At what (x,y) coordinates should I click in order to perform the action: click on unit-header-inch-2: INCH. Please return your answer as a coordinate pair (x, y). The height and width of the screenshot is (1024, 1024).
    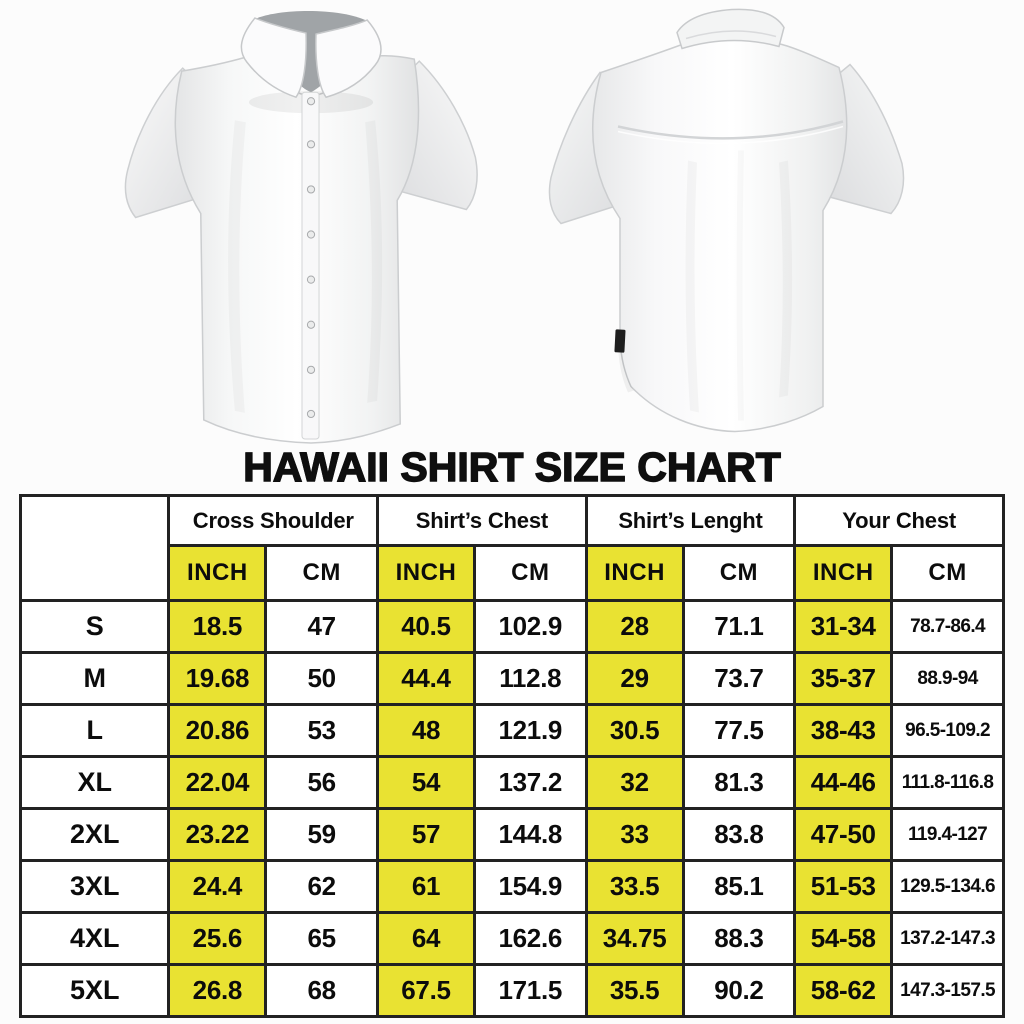
    Looking at the image, I should click on (426, 573).